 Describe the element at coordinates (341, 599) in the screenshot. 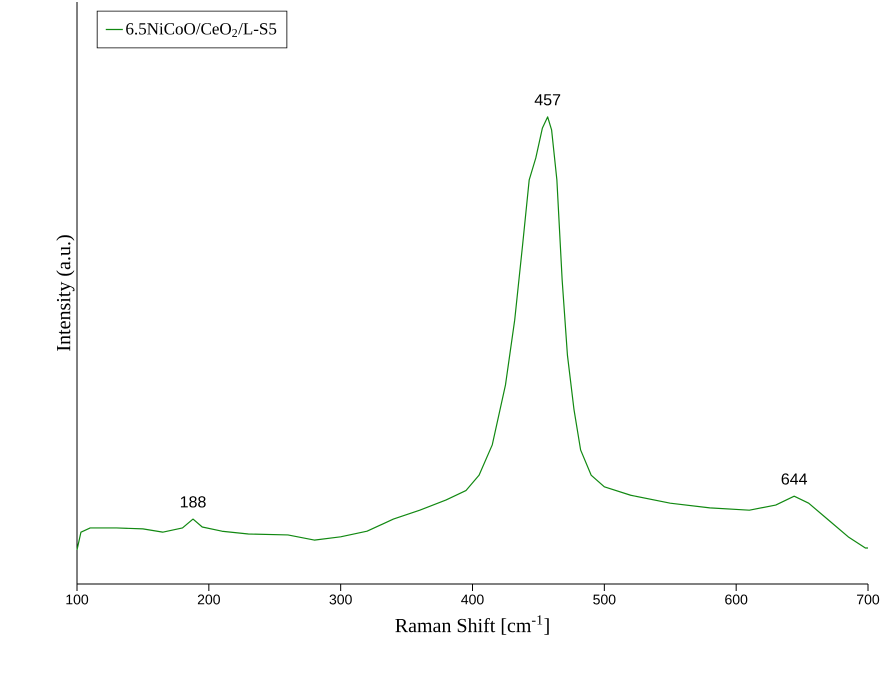

I see `x-tick-label: 300` at that location.